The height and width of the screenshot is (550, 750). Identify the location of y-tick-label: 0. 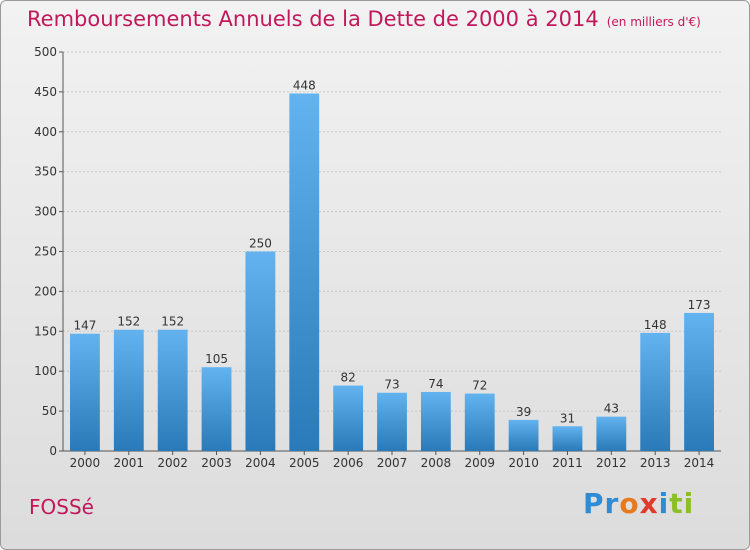
(53, 451).